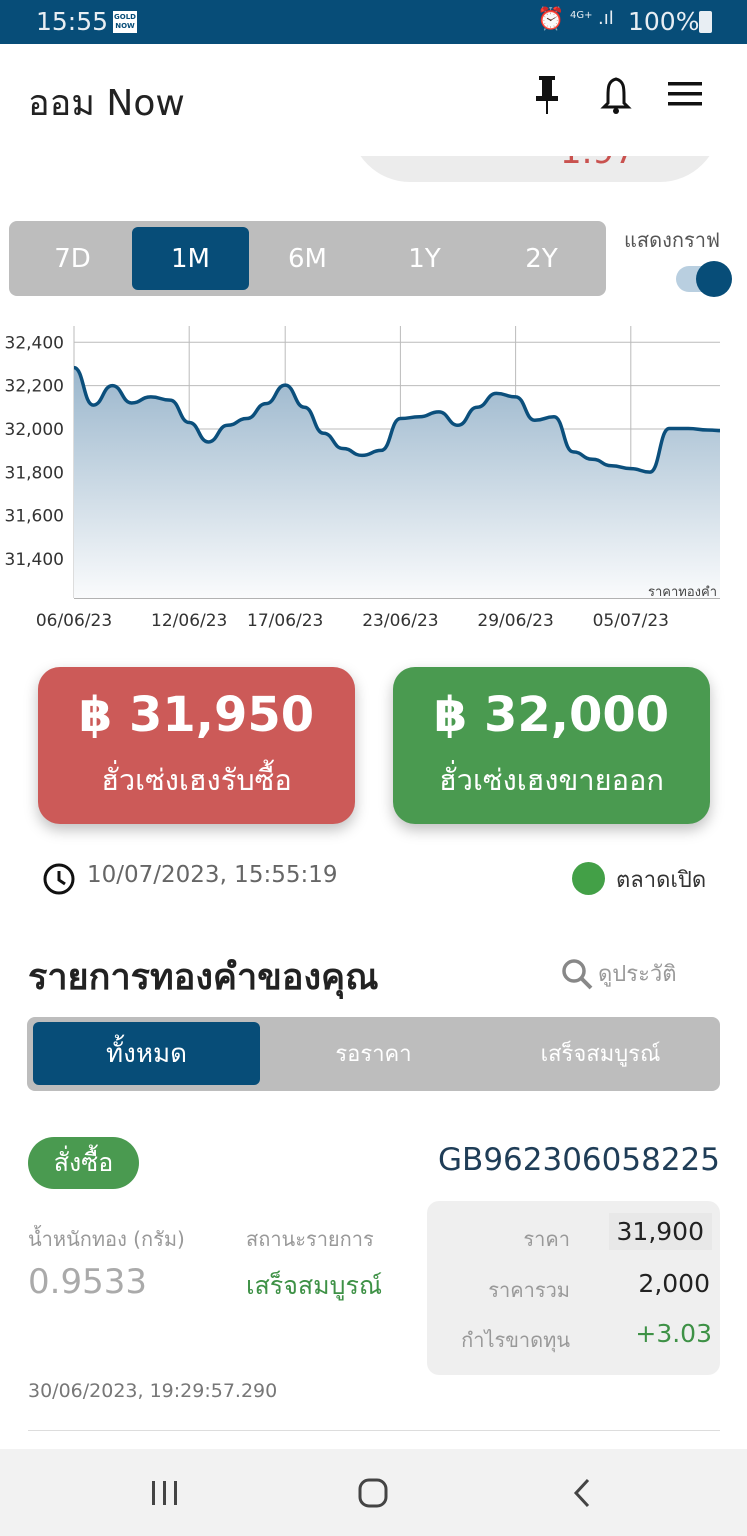 The height and width of the screenshot is (1536, 747). Describe the element at coordinates (196, 780) in the screenshot. I see `buy-label: ฮั่วเซ่งเฮงรับซื้อ` at that location.